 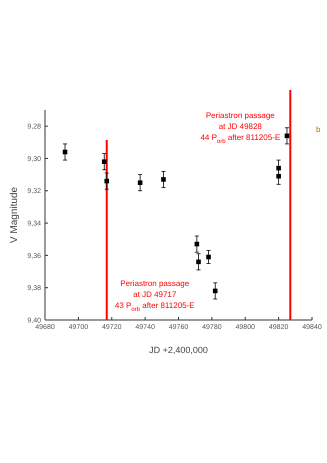 I want to click on x-axis-title: JD +2,400,000, so click(x=178, y=350).